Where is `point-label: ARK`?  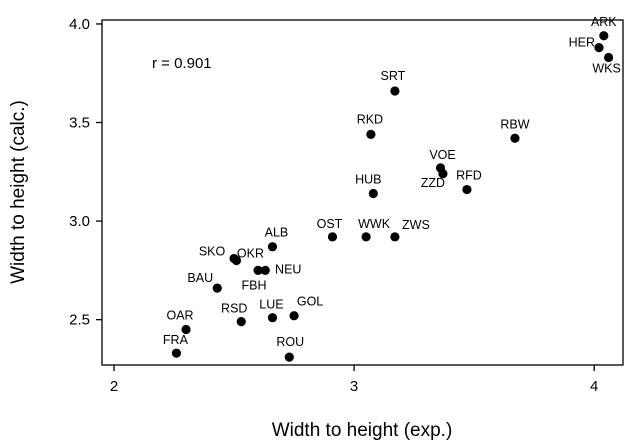 point-label: ARK is located at coordinates (604, 22).